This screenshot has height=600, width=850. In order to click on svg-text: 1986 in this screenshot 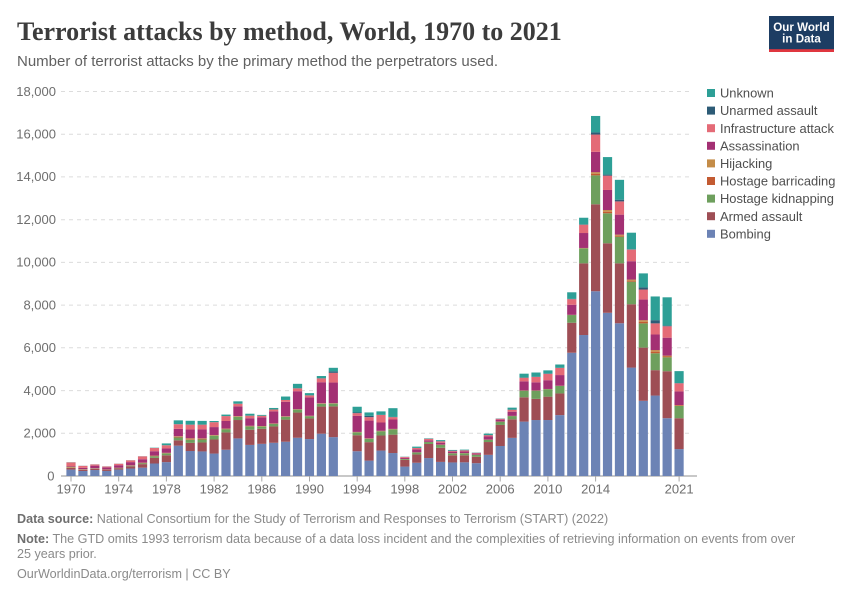, I will do `click(261, 489)`.